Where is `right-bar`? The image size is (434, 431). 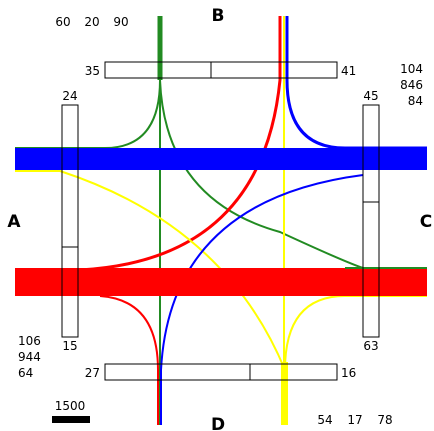 right-bar is located at coordinates (371, 221).